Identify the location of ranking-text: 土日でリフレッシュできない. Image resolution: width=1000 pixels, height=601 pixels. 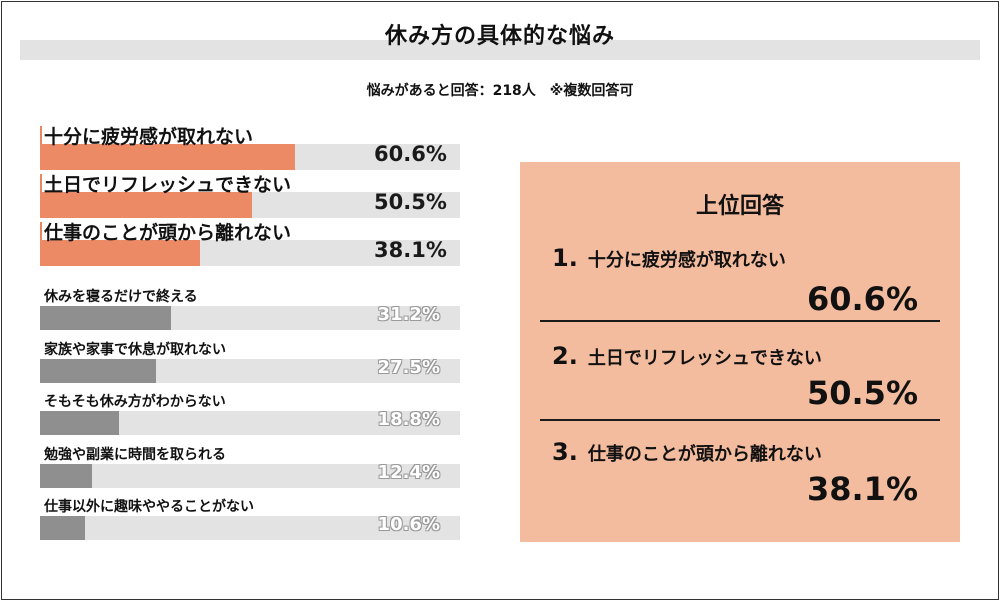
(704, 358).